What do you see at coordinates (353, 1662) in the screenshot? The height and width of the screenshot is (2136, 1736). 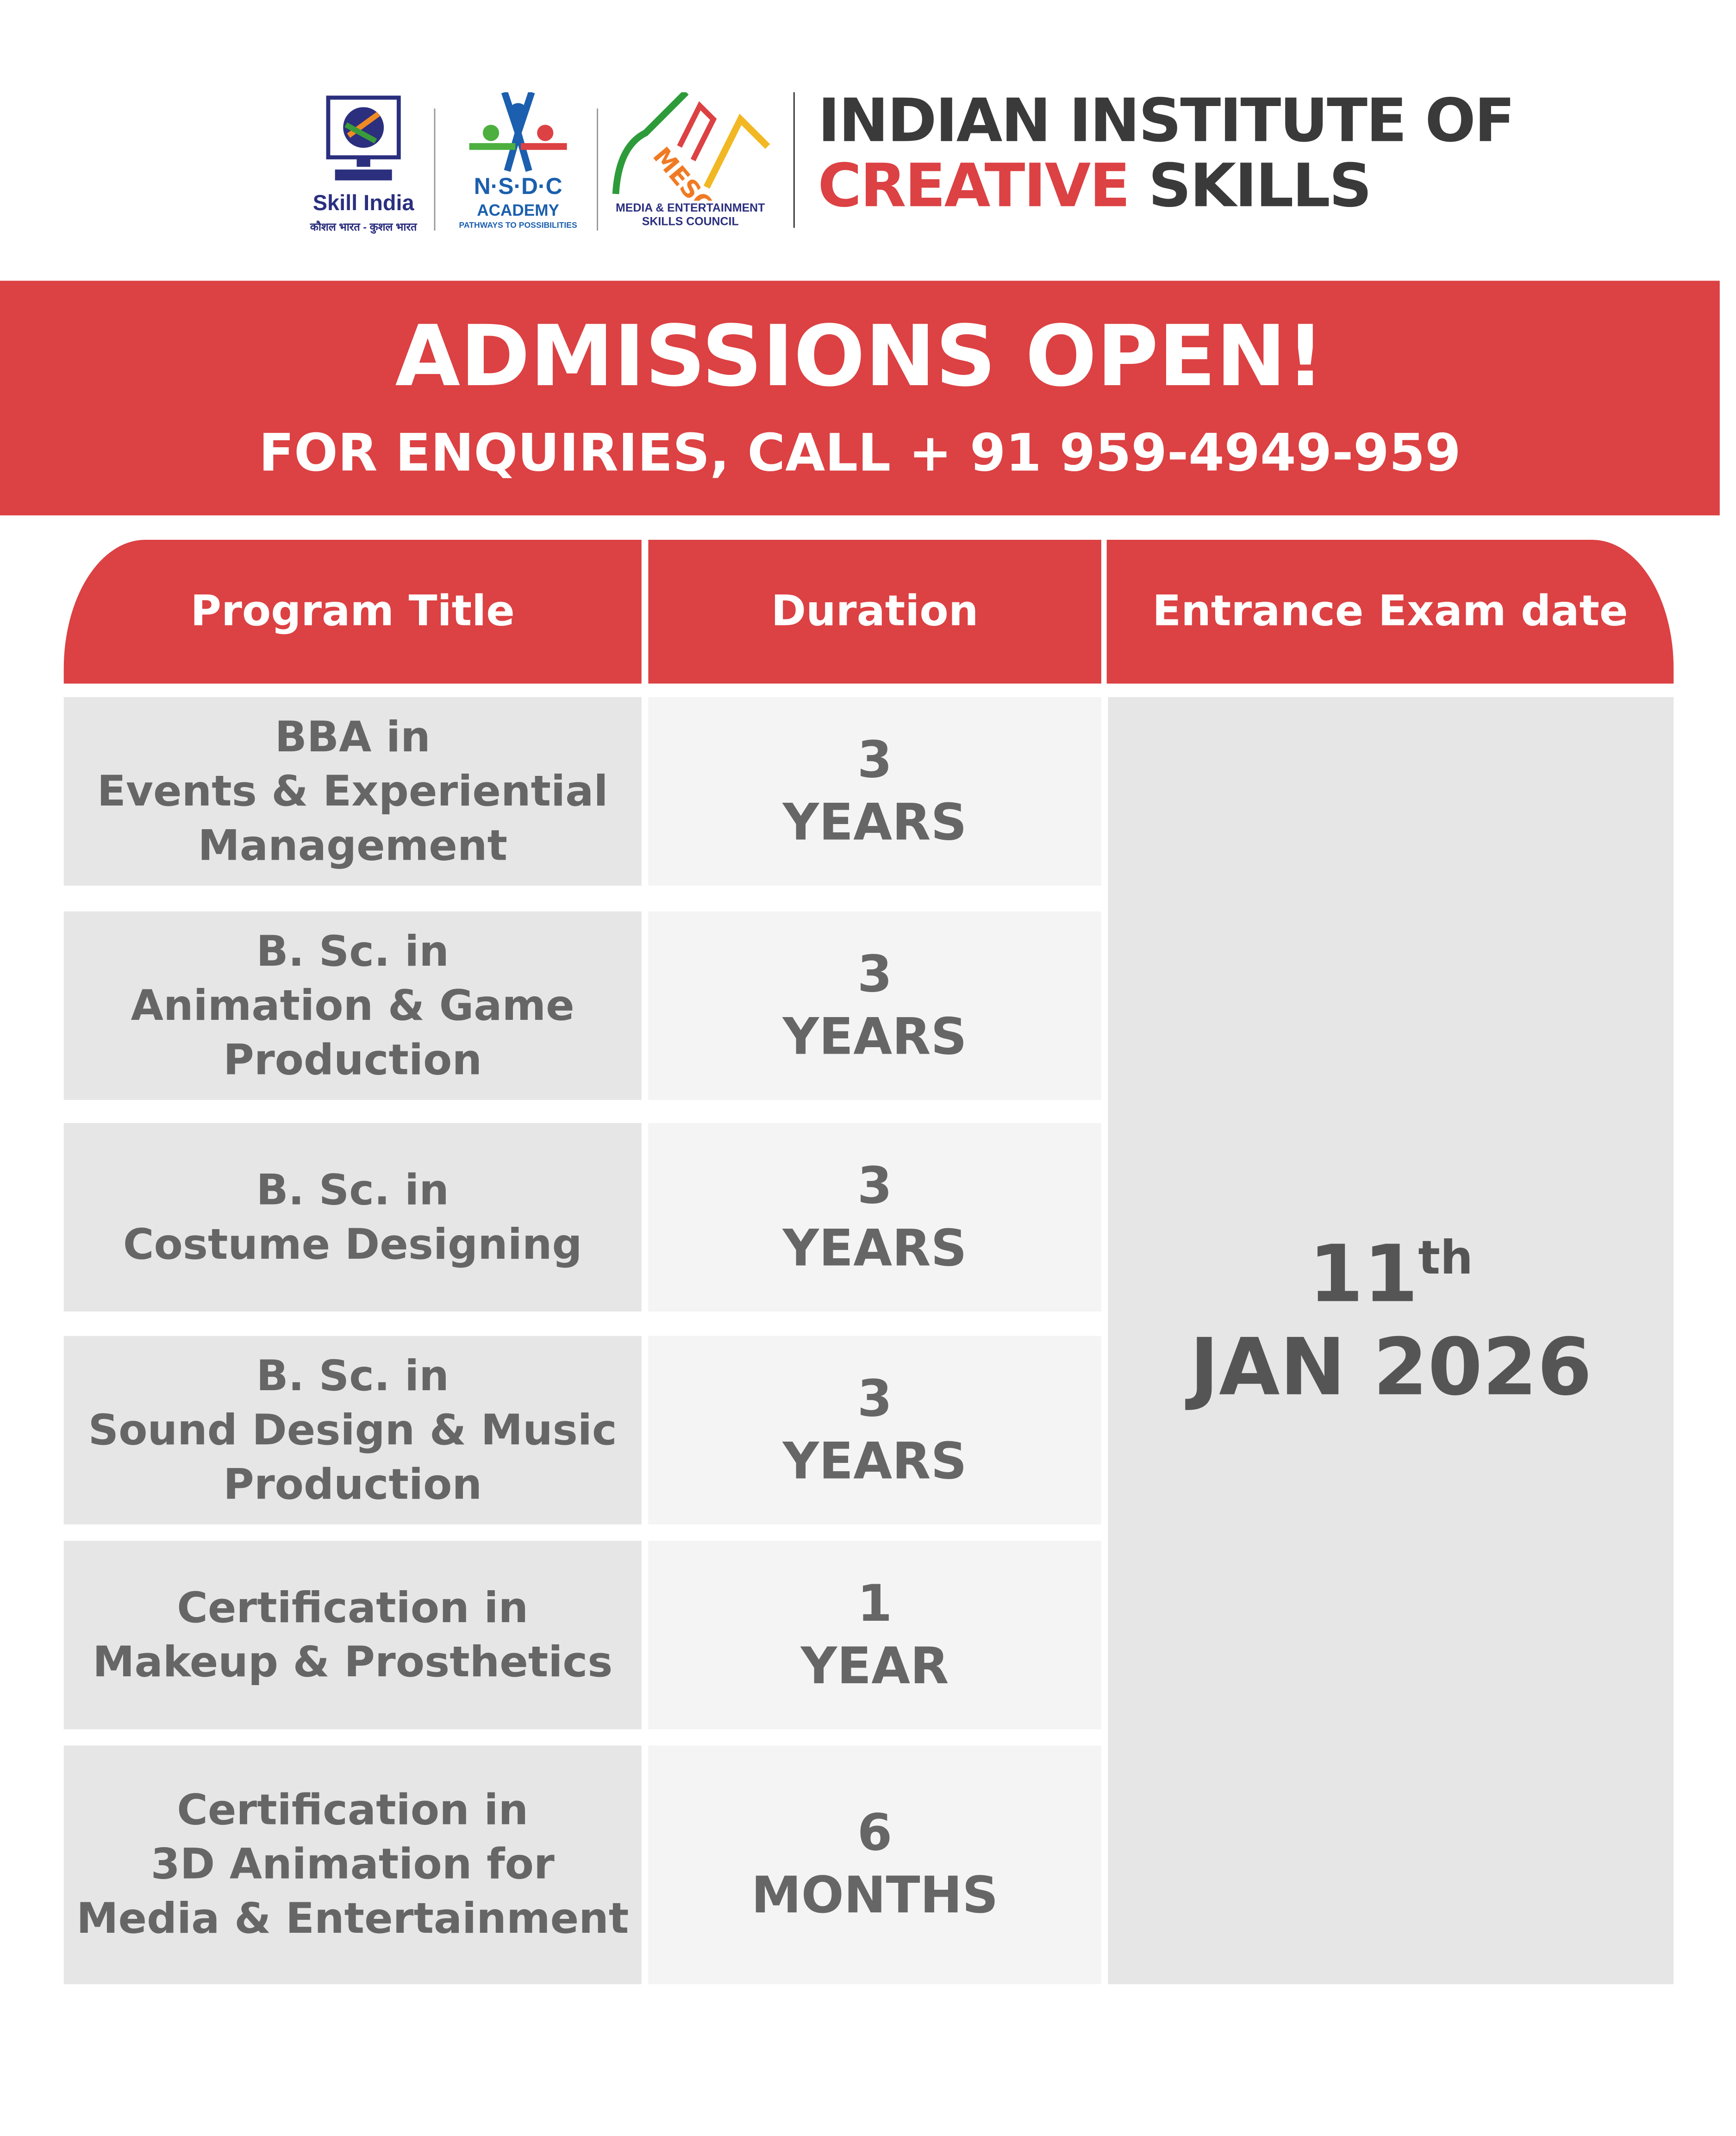 I see `program-title-line: Makeup & Prosthetics` at bounding box center [353, 1662].